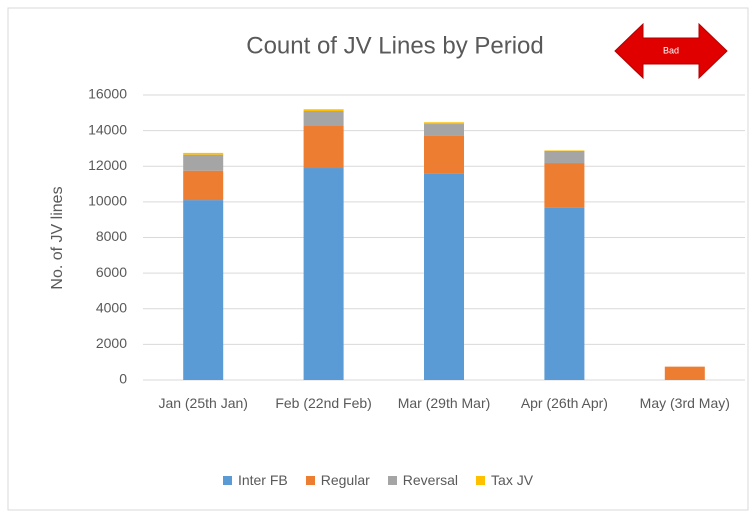  Describe the element at coordinates (107, 165) in the screenshot. I see `y-tick-label: 12000` at that location.